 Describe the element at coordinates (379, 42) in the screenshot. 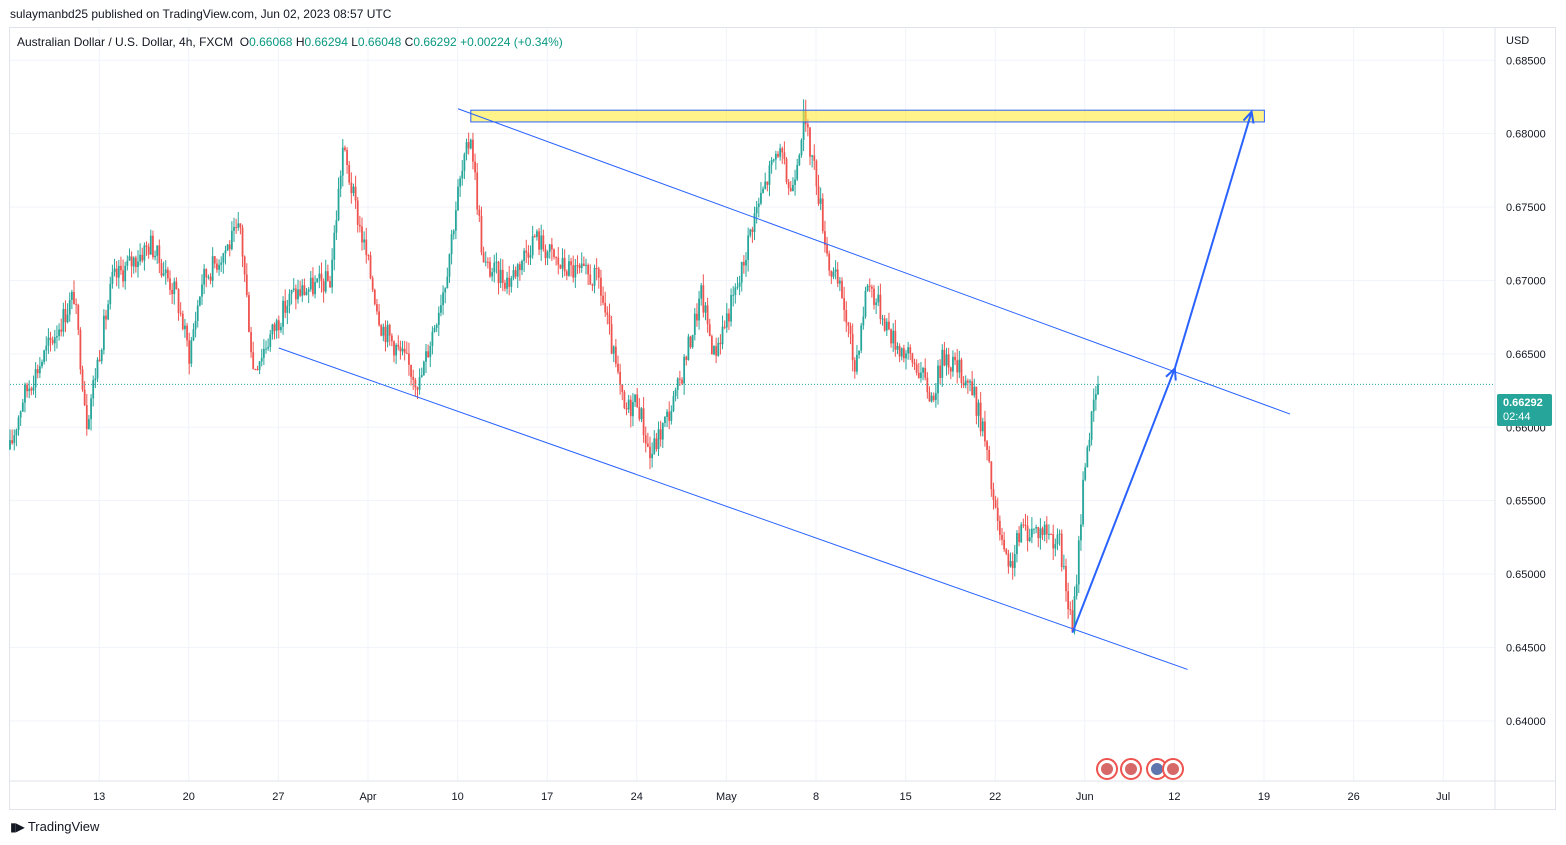

I see `low-value: 0.66048` at that location.